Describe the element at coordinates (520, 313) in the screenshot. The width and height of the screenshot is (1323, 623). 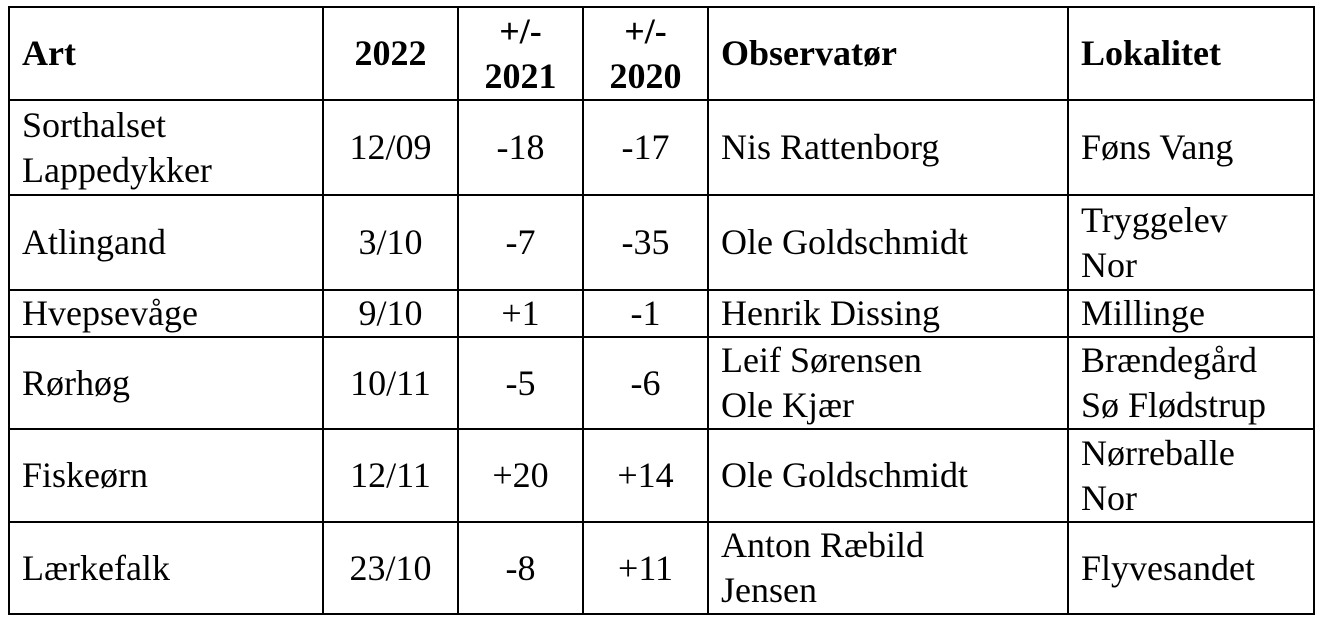
I see `table-cell: +1` at that location.